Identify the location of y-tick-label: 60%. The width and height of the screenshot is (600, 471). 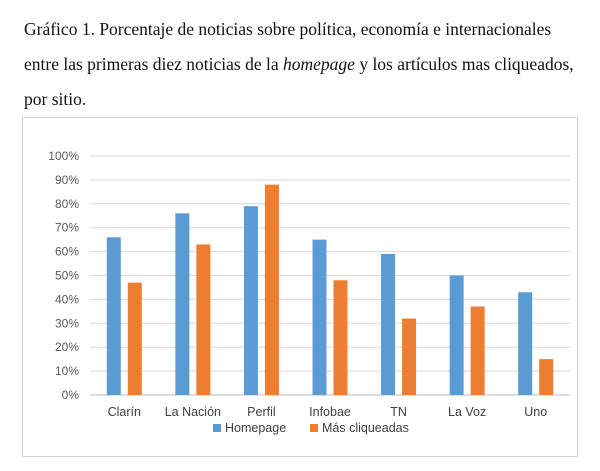
(67, 252).